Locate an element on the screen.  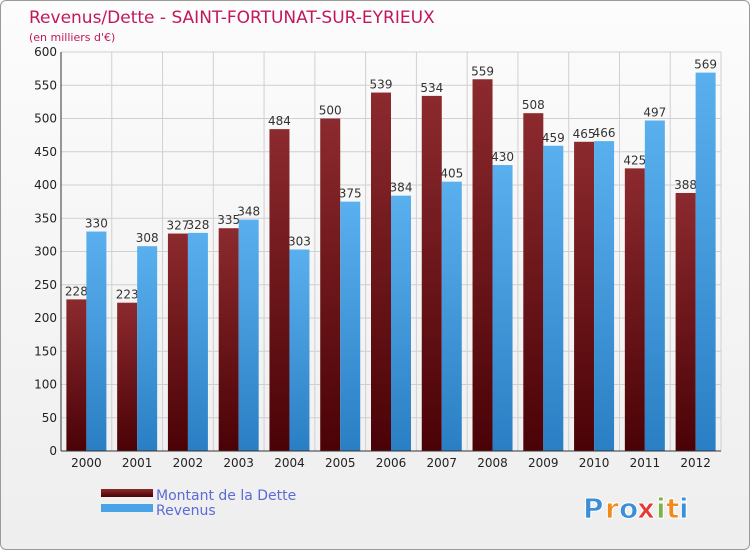
x-tick-label: 2000 is located at coordinates (86, 463).